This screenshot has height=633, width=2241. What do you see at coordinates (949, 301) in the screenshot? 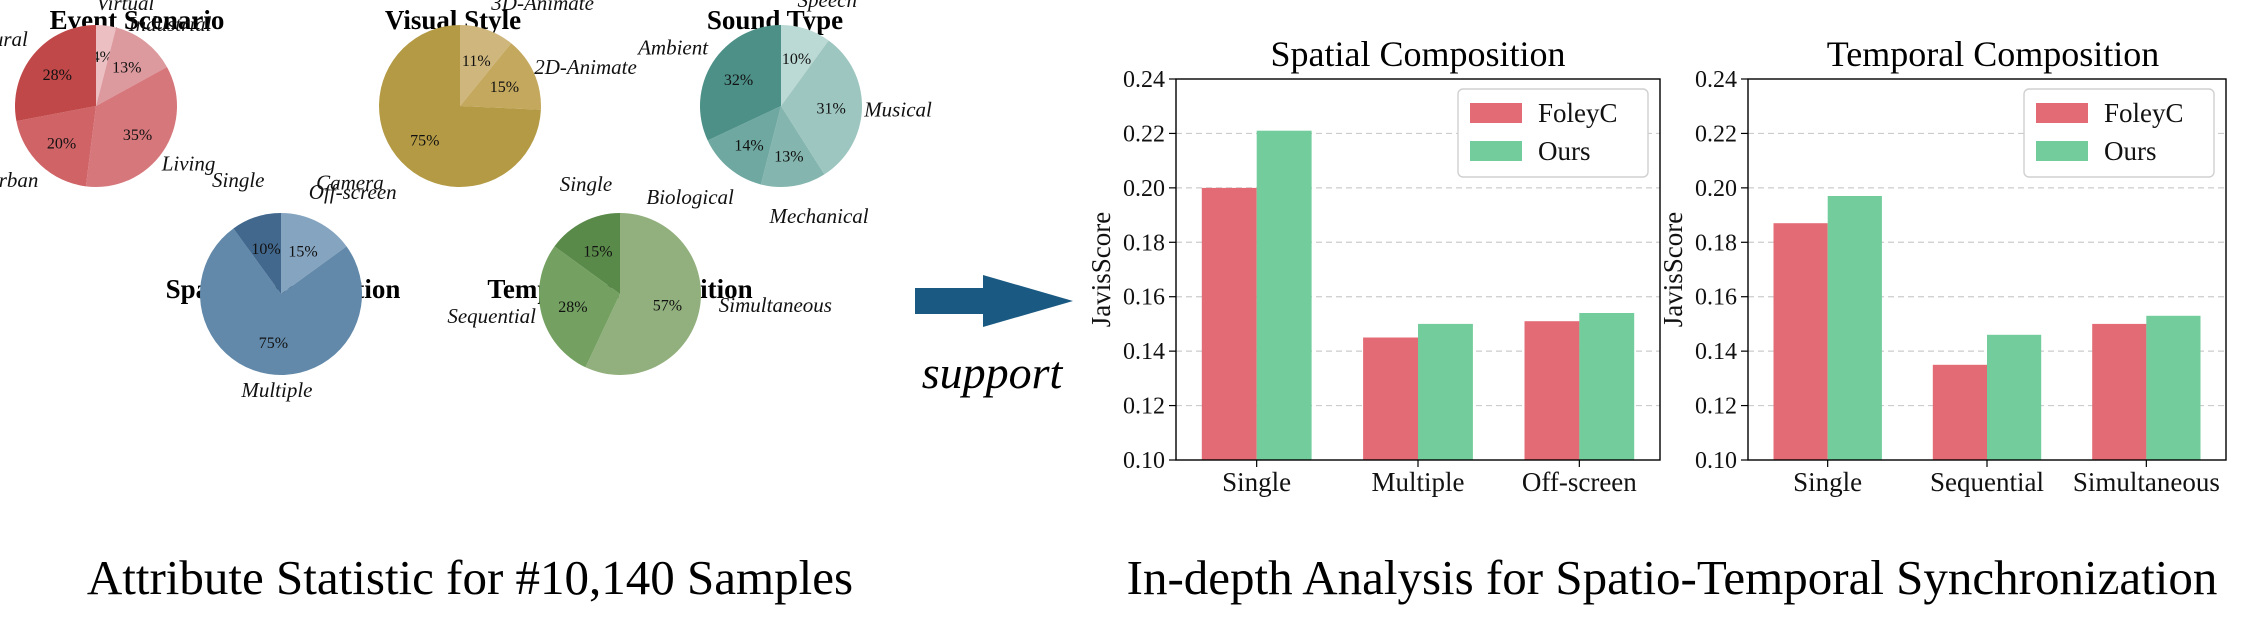
I see `arrow-shaft` at bounding box center [949, 301].